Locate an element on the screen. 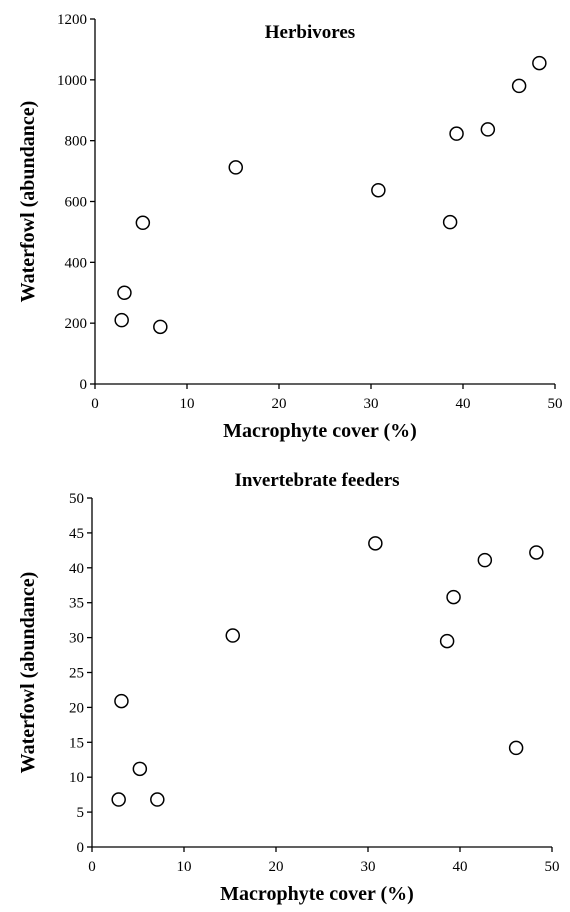  y-tick-label: 30 is located at coordinates (76, 639).